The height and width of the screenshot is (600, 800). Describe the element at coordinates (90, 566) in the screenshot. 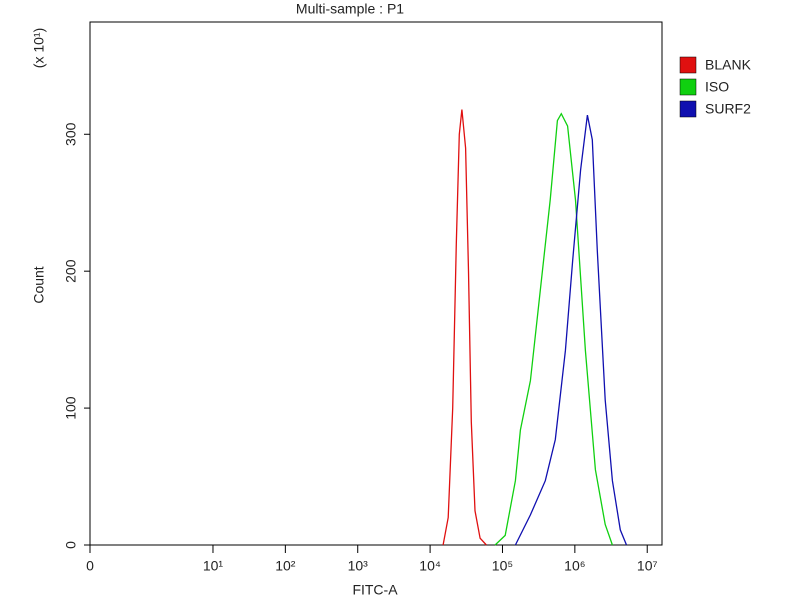

I see `x-tick-label: 0` at that location.